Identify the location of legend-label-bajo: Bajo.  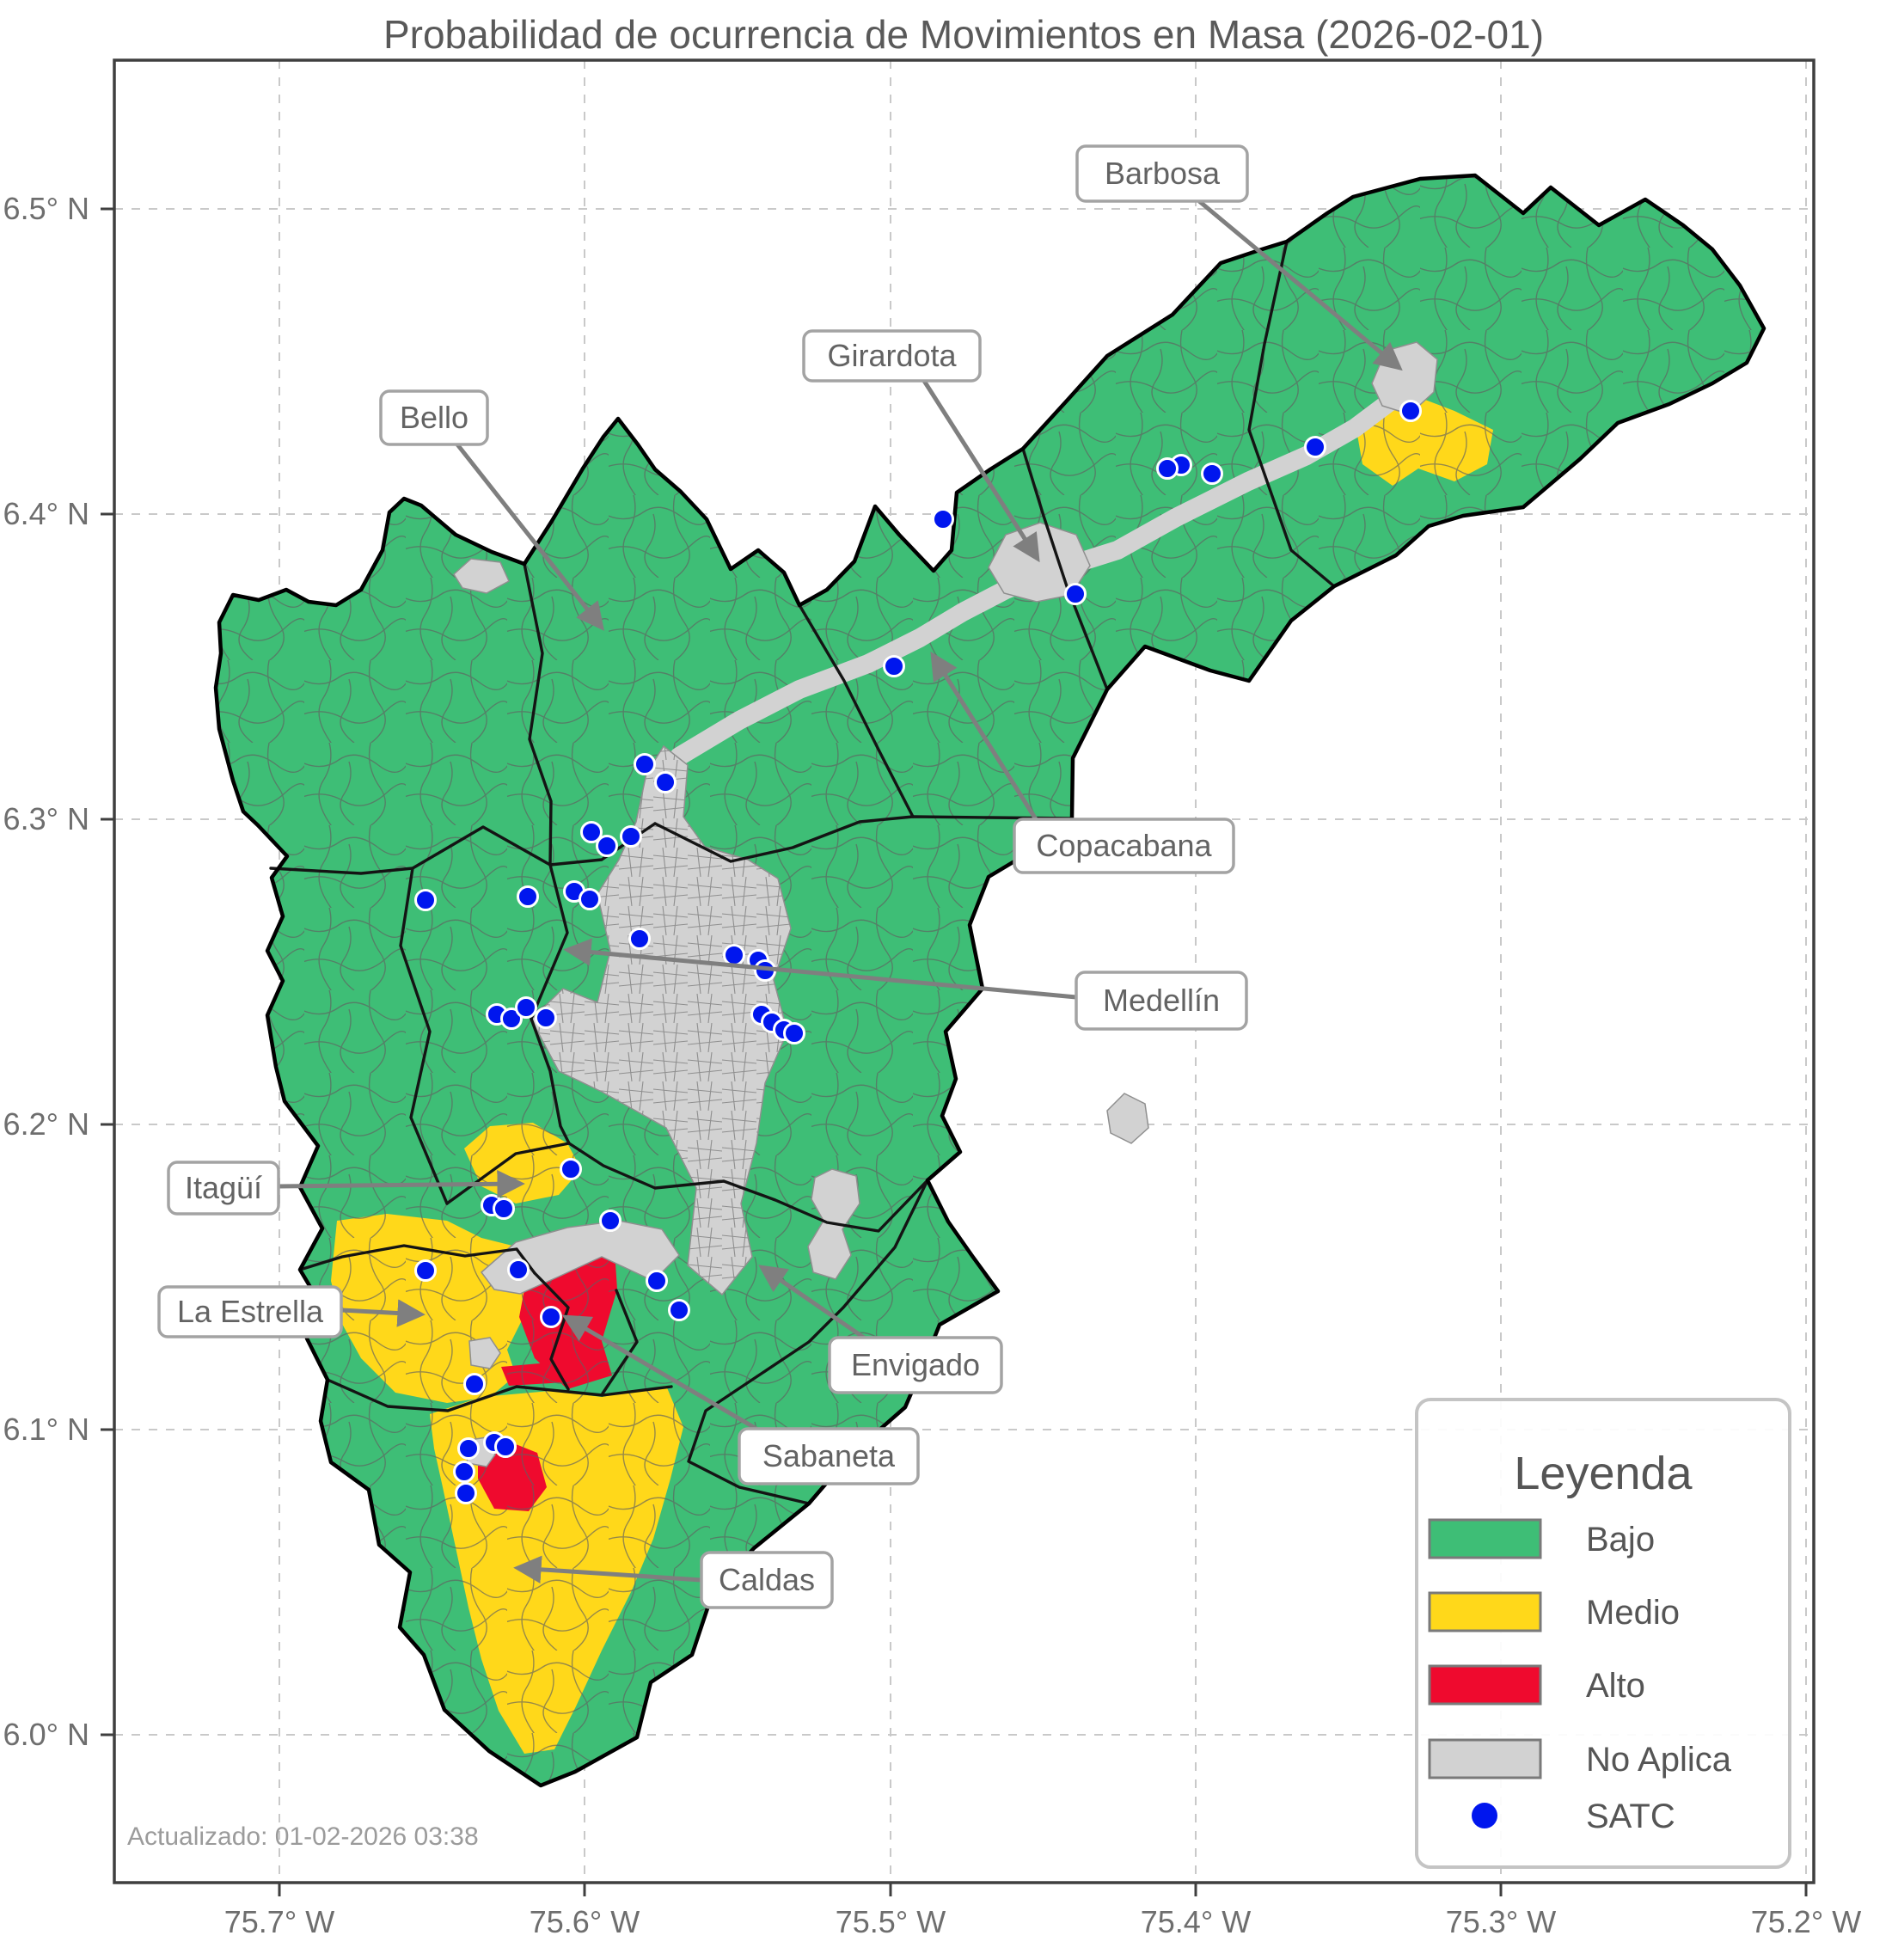
(1620, 1540).